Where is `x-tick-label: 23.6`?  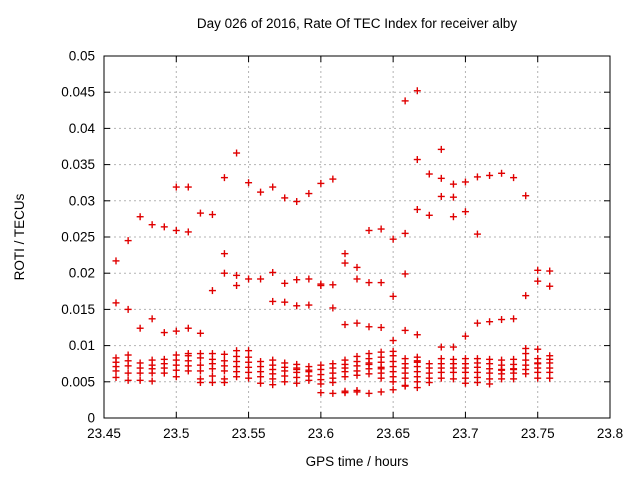
x-tick-label: 23.6 is located at coordinates (321, 433).